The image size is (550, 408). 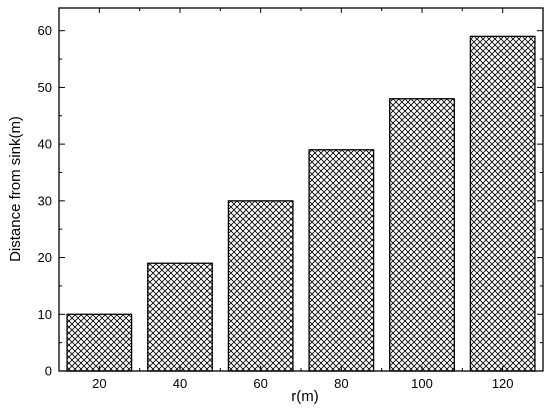 What do you see at coordinates (99, 383) in the screenshot?
I see `x-tick-label-20: 20` at bounding box center [99, 383].